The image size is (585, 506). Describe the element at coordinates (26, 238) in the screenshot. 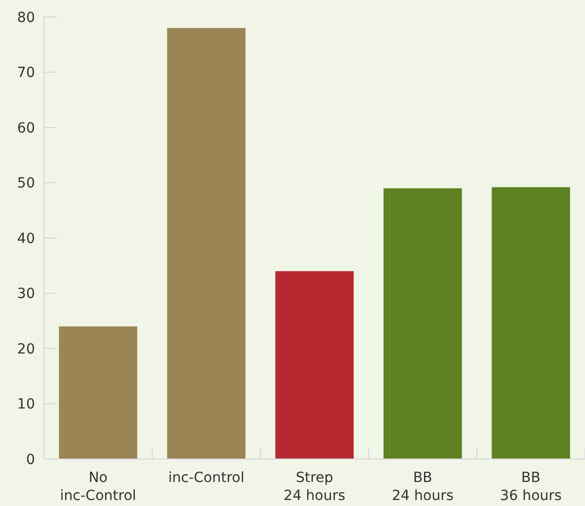

I see `y-tick-label: 40` at that location.